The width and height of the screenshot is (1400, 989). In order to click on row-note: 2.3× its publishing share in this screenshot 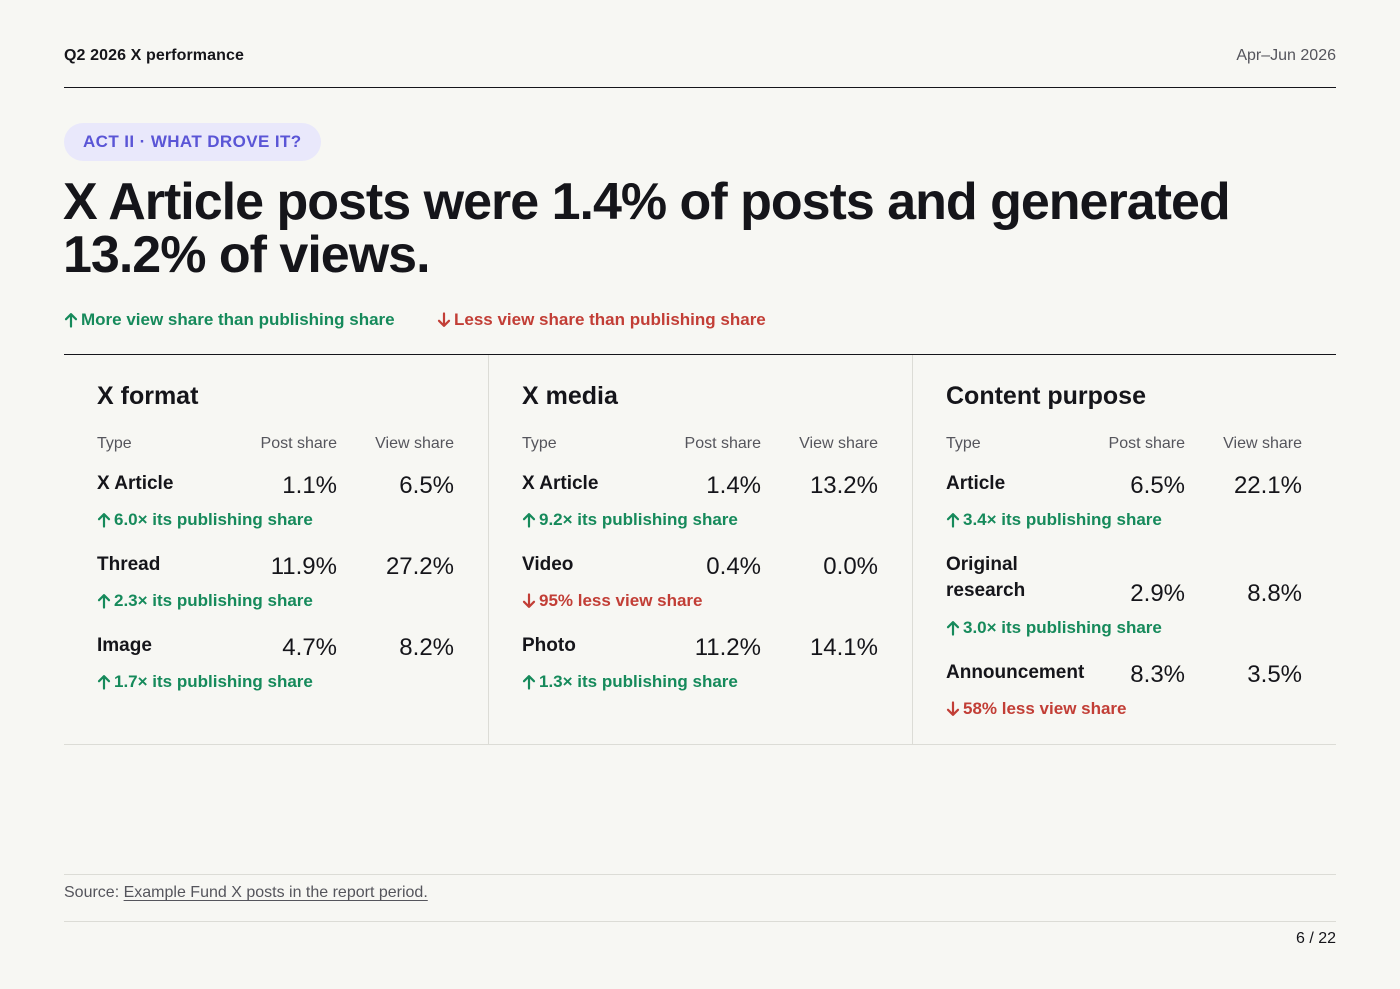, I will do `click(205, 601)`.